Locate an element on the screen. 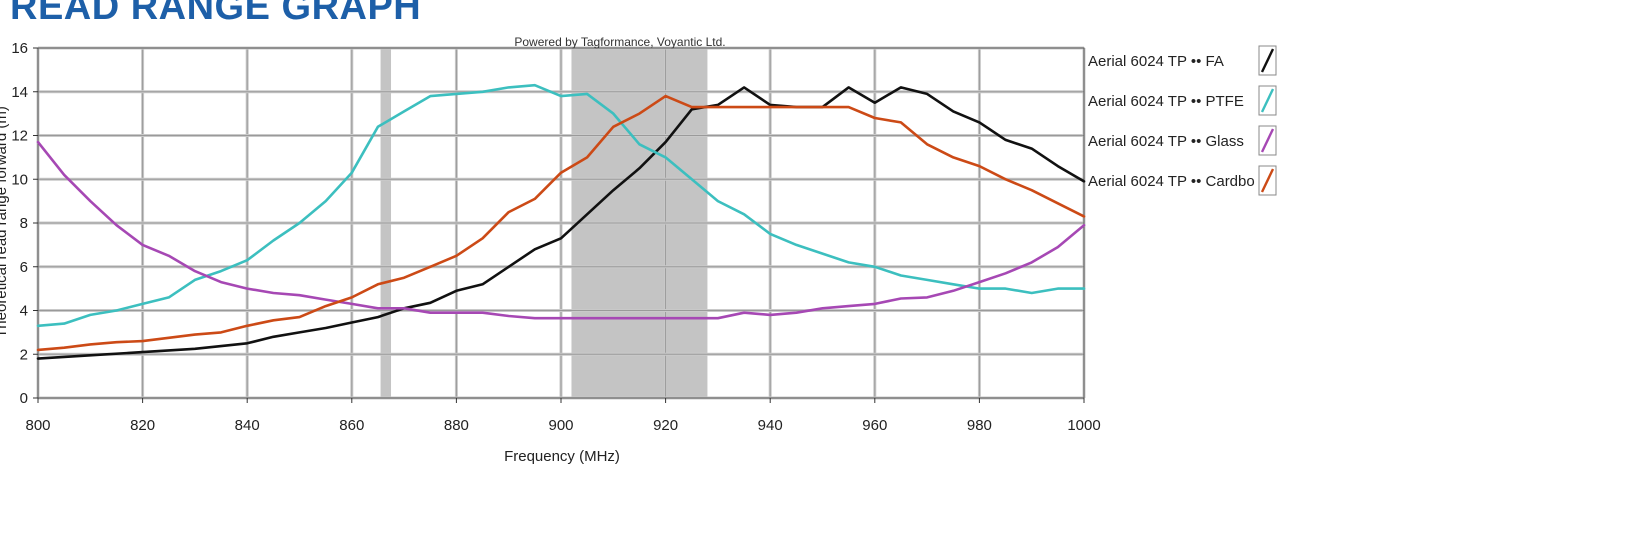 The height and width of the screenshot is (560, 1625). x-tick-label: 940 is located at coordinates (770, 425).